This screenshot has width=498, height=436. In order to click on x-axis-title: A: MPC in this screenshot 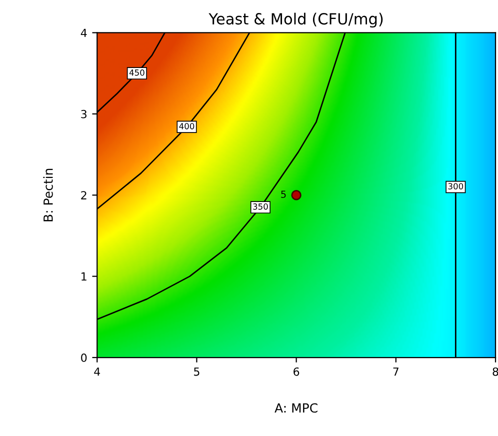, I will do `click(296, 408)`.